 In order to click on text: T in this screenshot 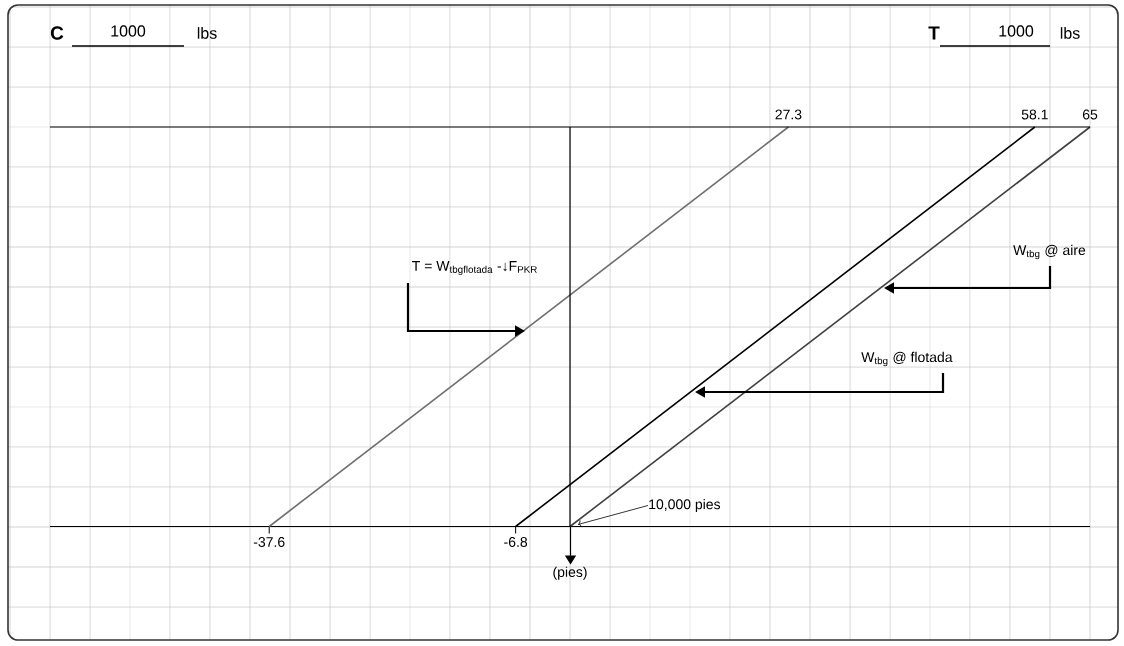, I will do `click(934, 33)`.